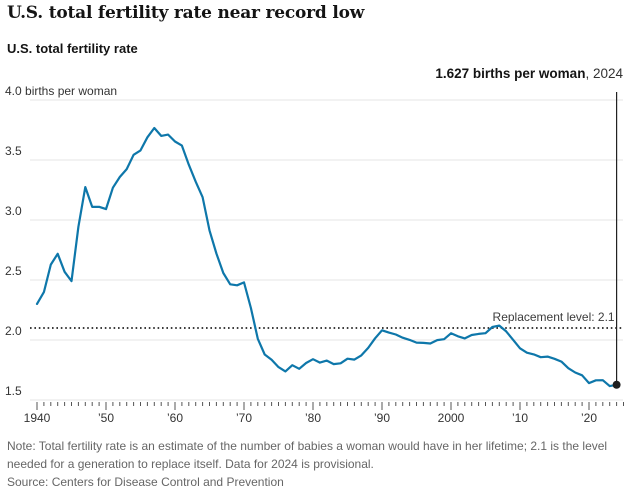  I want to click on y-axis-label: 2.5, so click(13, 271).